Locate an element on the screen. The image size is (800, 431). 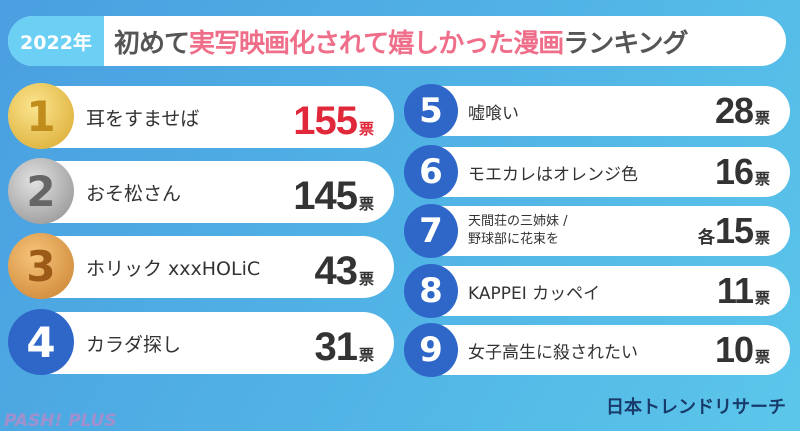
item-title: 嘘喰い is located at coordinates (493, 113).